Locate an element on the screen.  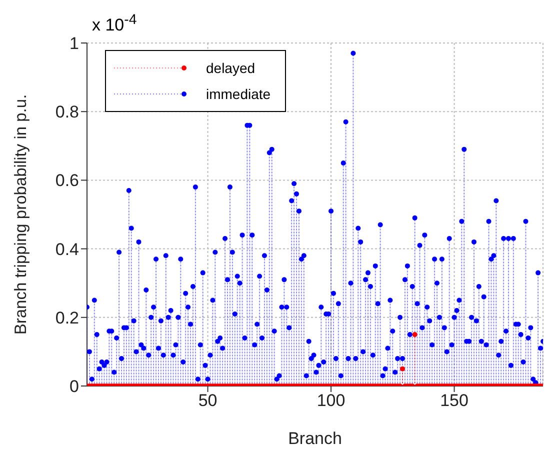
y-axis-title: Branch tripping probability in p.u. is located at coordinates (21, 214).